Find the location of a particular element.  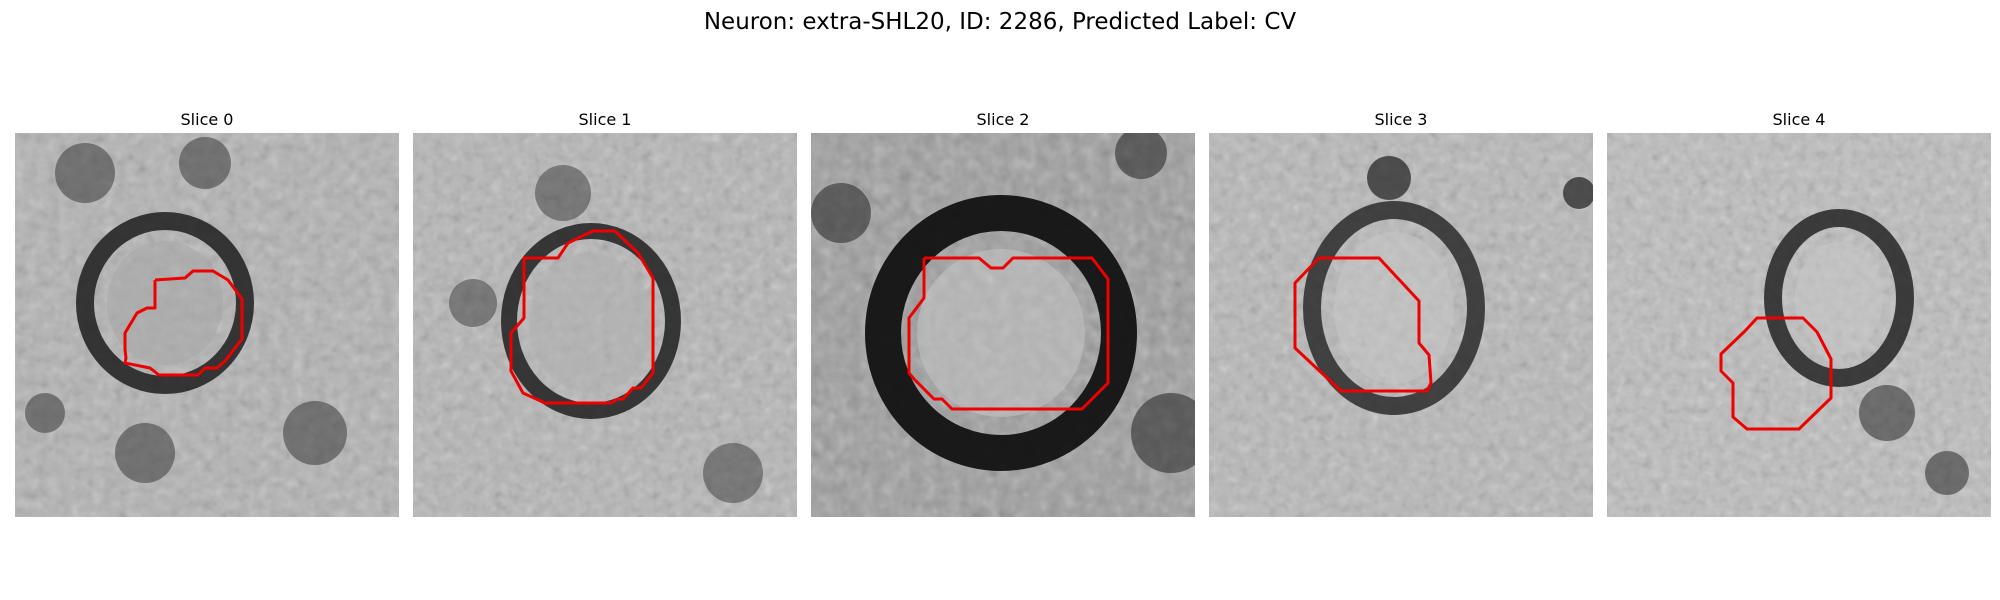

slice-title: Slice 3 is located at coordinates (1401, 119).